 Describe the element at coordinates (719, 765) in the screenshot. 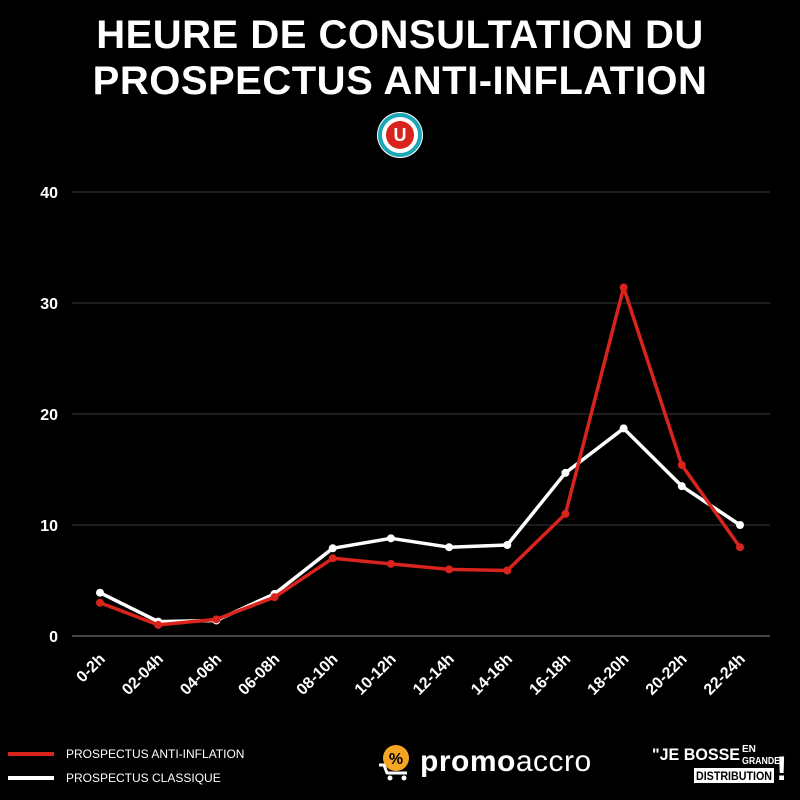

I see `je-bosse-en-grande-distribution-logo: "JE BOSSE EN GRANDE DISTRIBUTION !` at that location.